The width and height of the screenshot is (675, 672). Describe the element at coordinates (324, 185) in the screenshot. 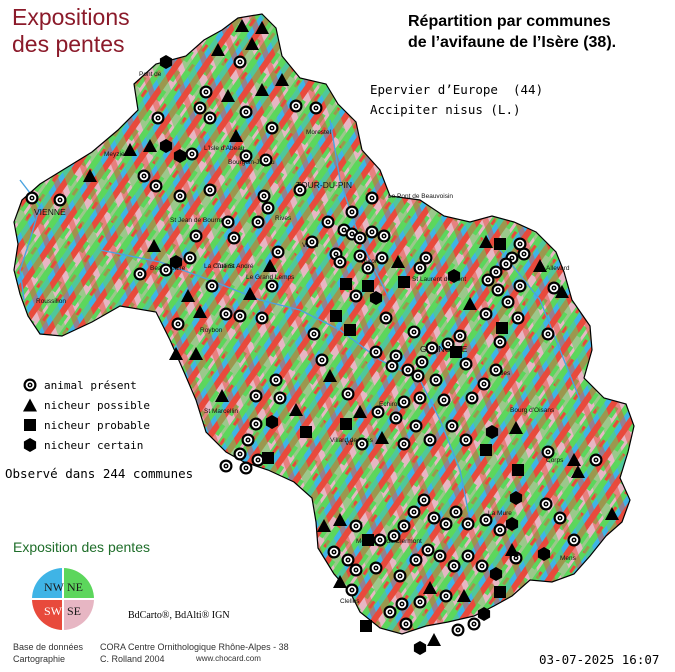

I see `place-label: TOUR-DU-PIN` at that location.